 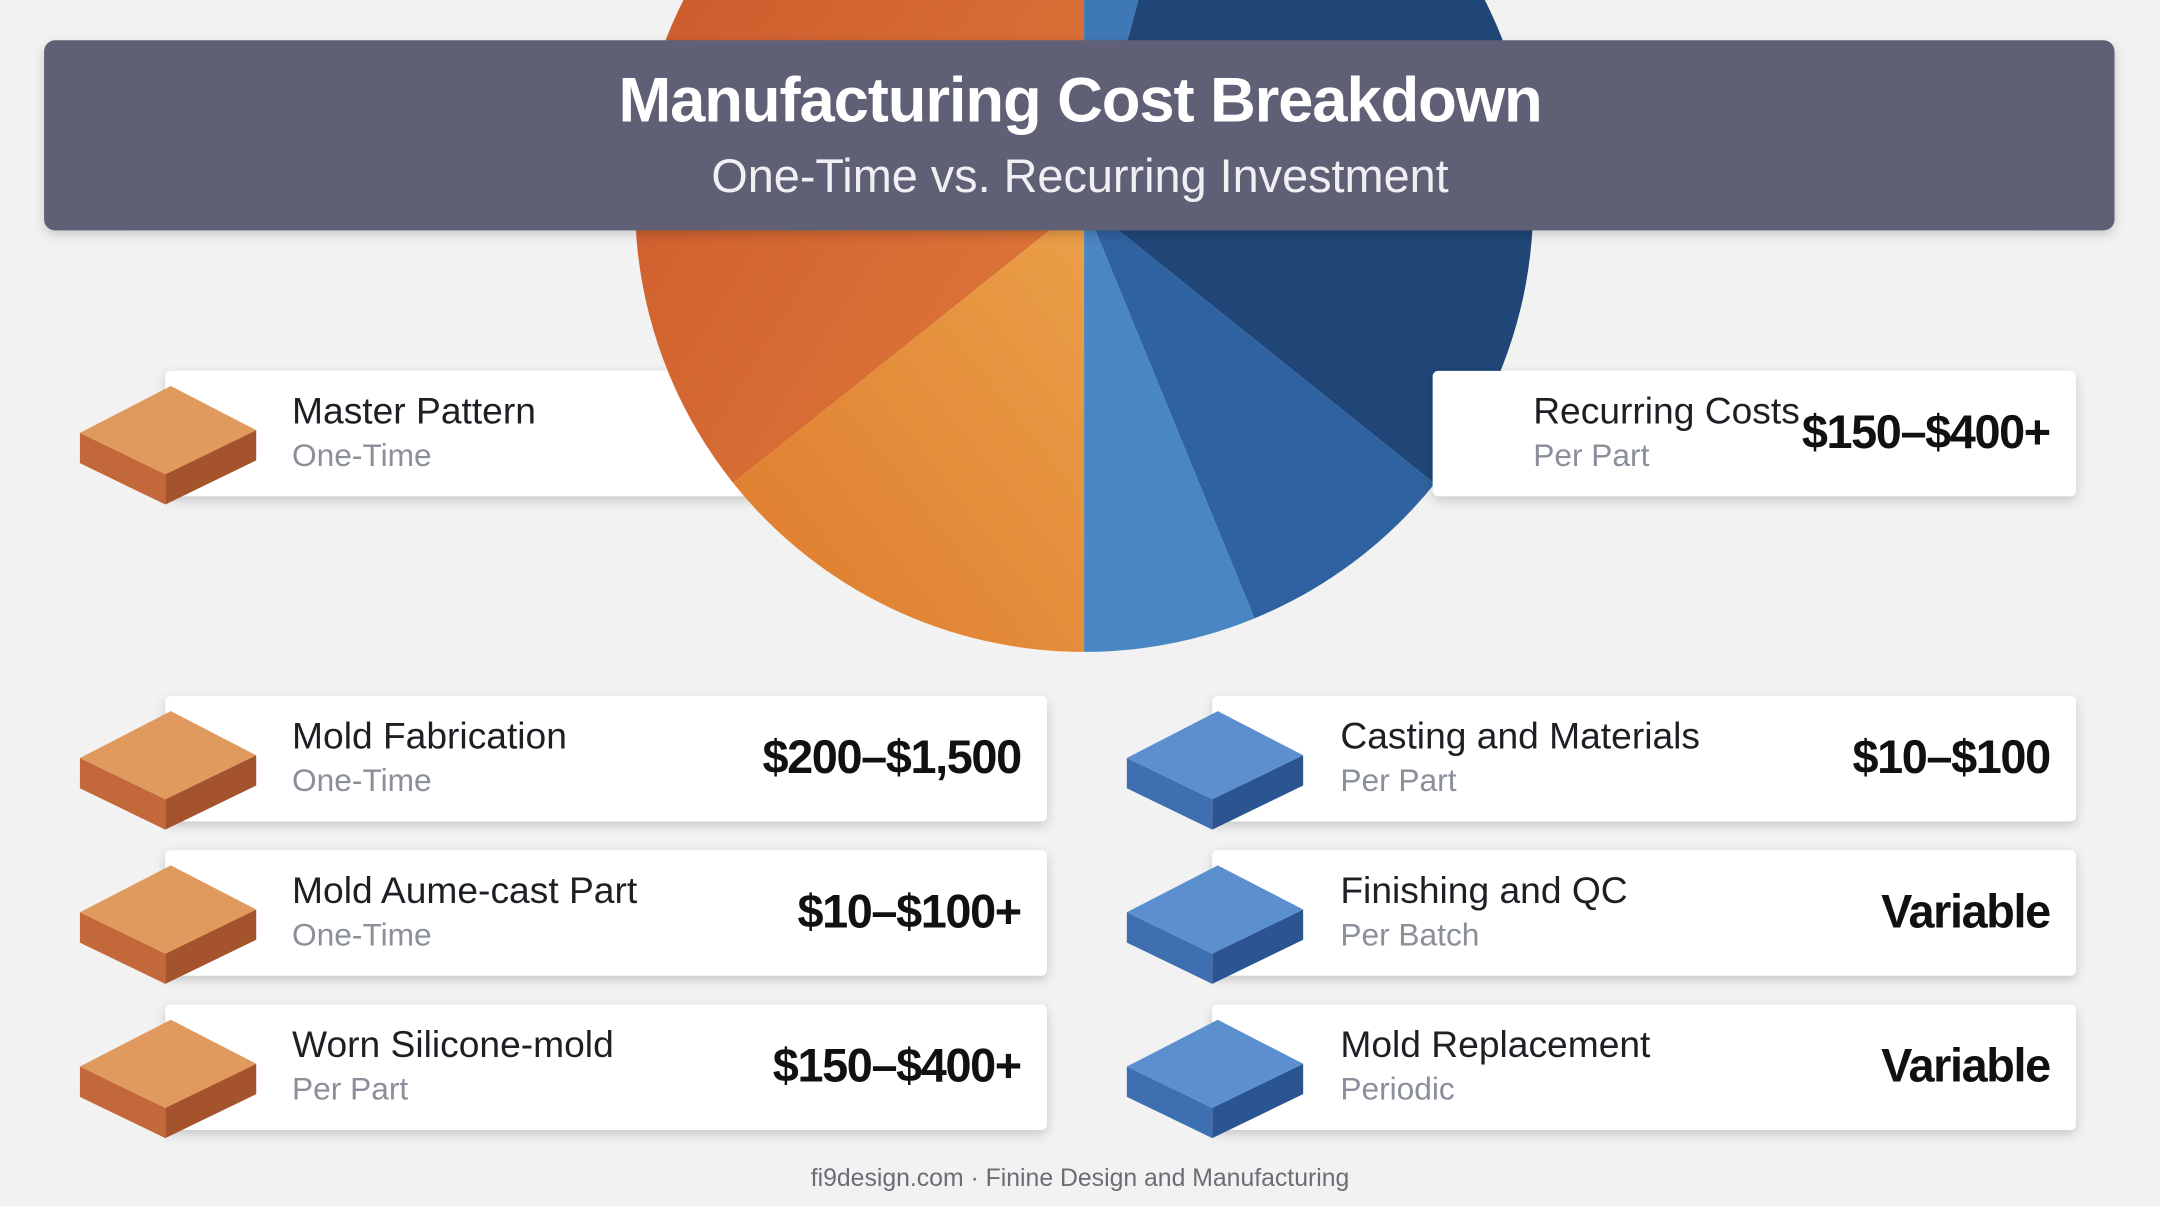 I want to click on cost-card: Recurring Costs Per Part $150–$400+, so click(x=1754, y=433).